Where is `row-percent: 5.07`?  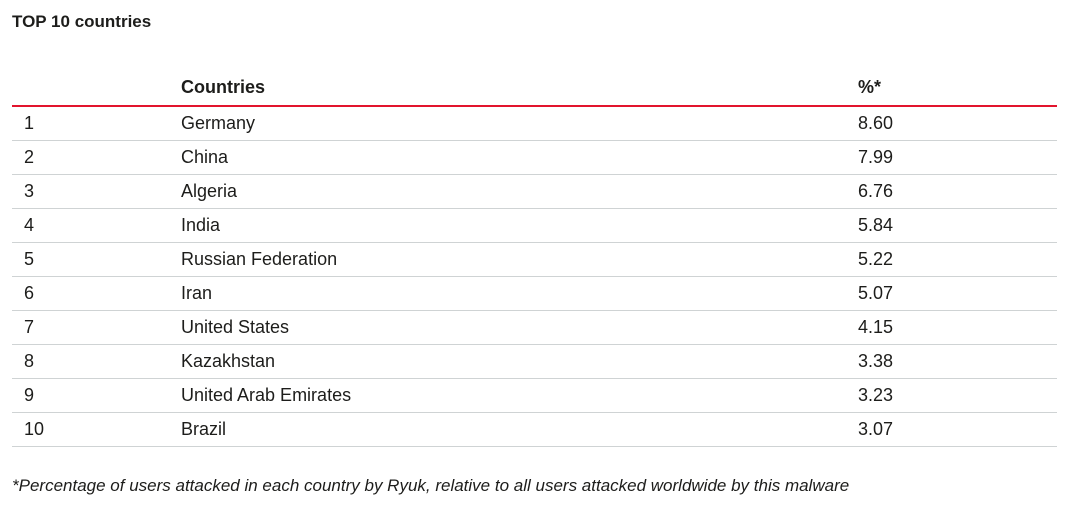 row-percent: 5.07 is located at coordinates (876, 293).